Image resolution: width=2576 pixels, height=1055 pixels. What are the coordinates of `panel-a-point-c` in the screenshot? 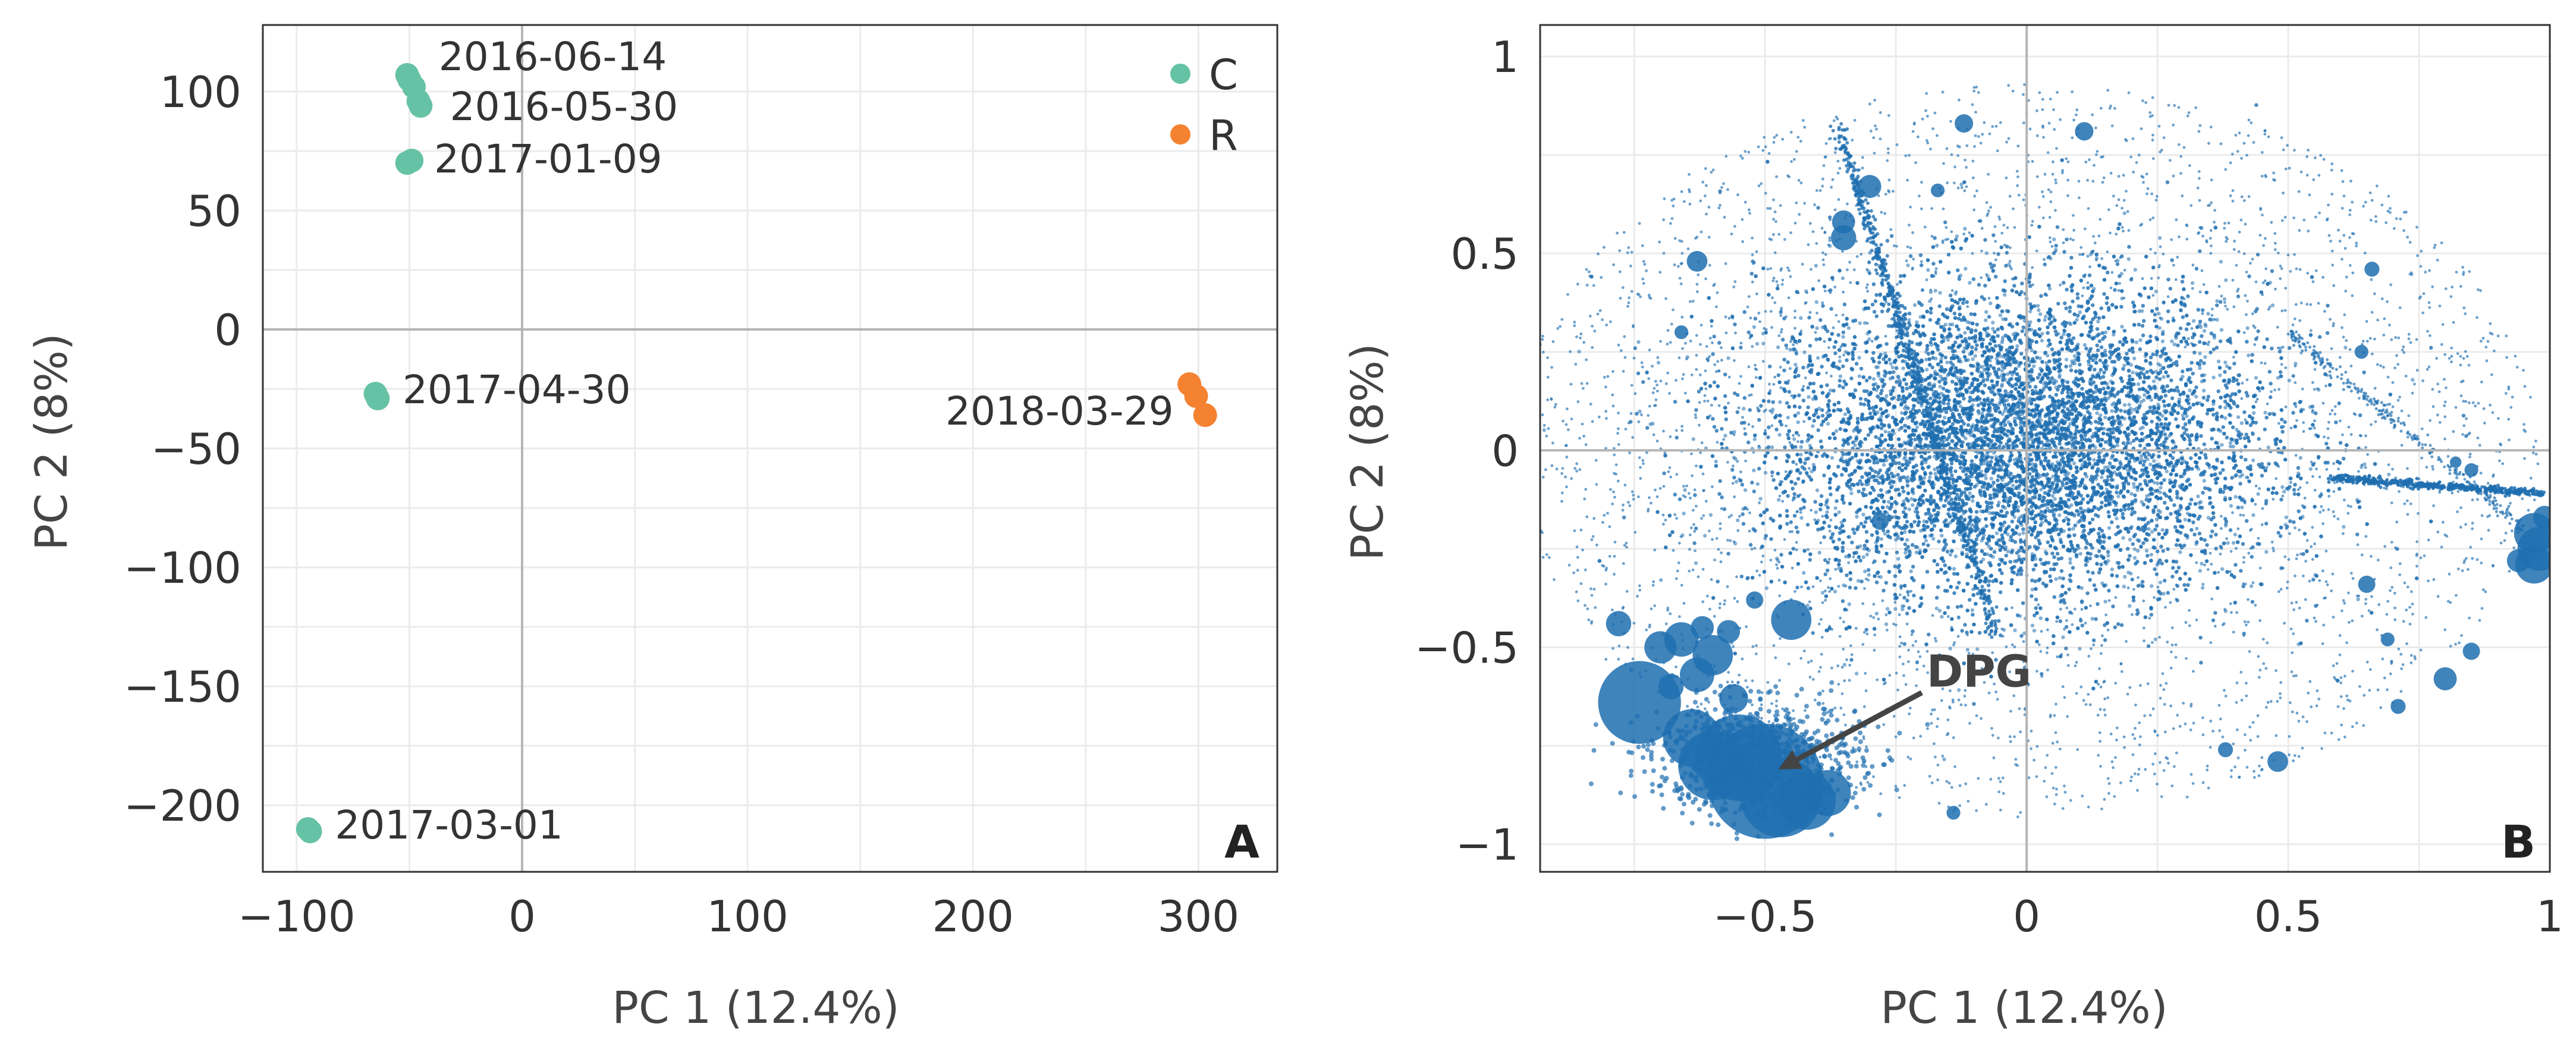 It's located at (310, 831).